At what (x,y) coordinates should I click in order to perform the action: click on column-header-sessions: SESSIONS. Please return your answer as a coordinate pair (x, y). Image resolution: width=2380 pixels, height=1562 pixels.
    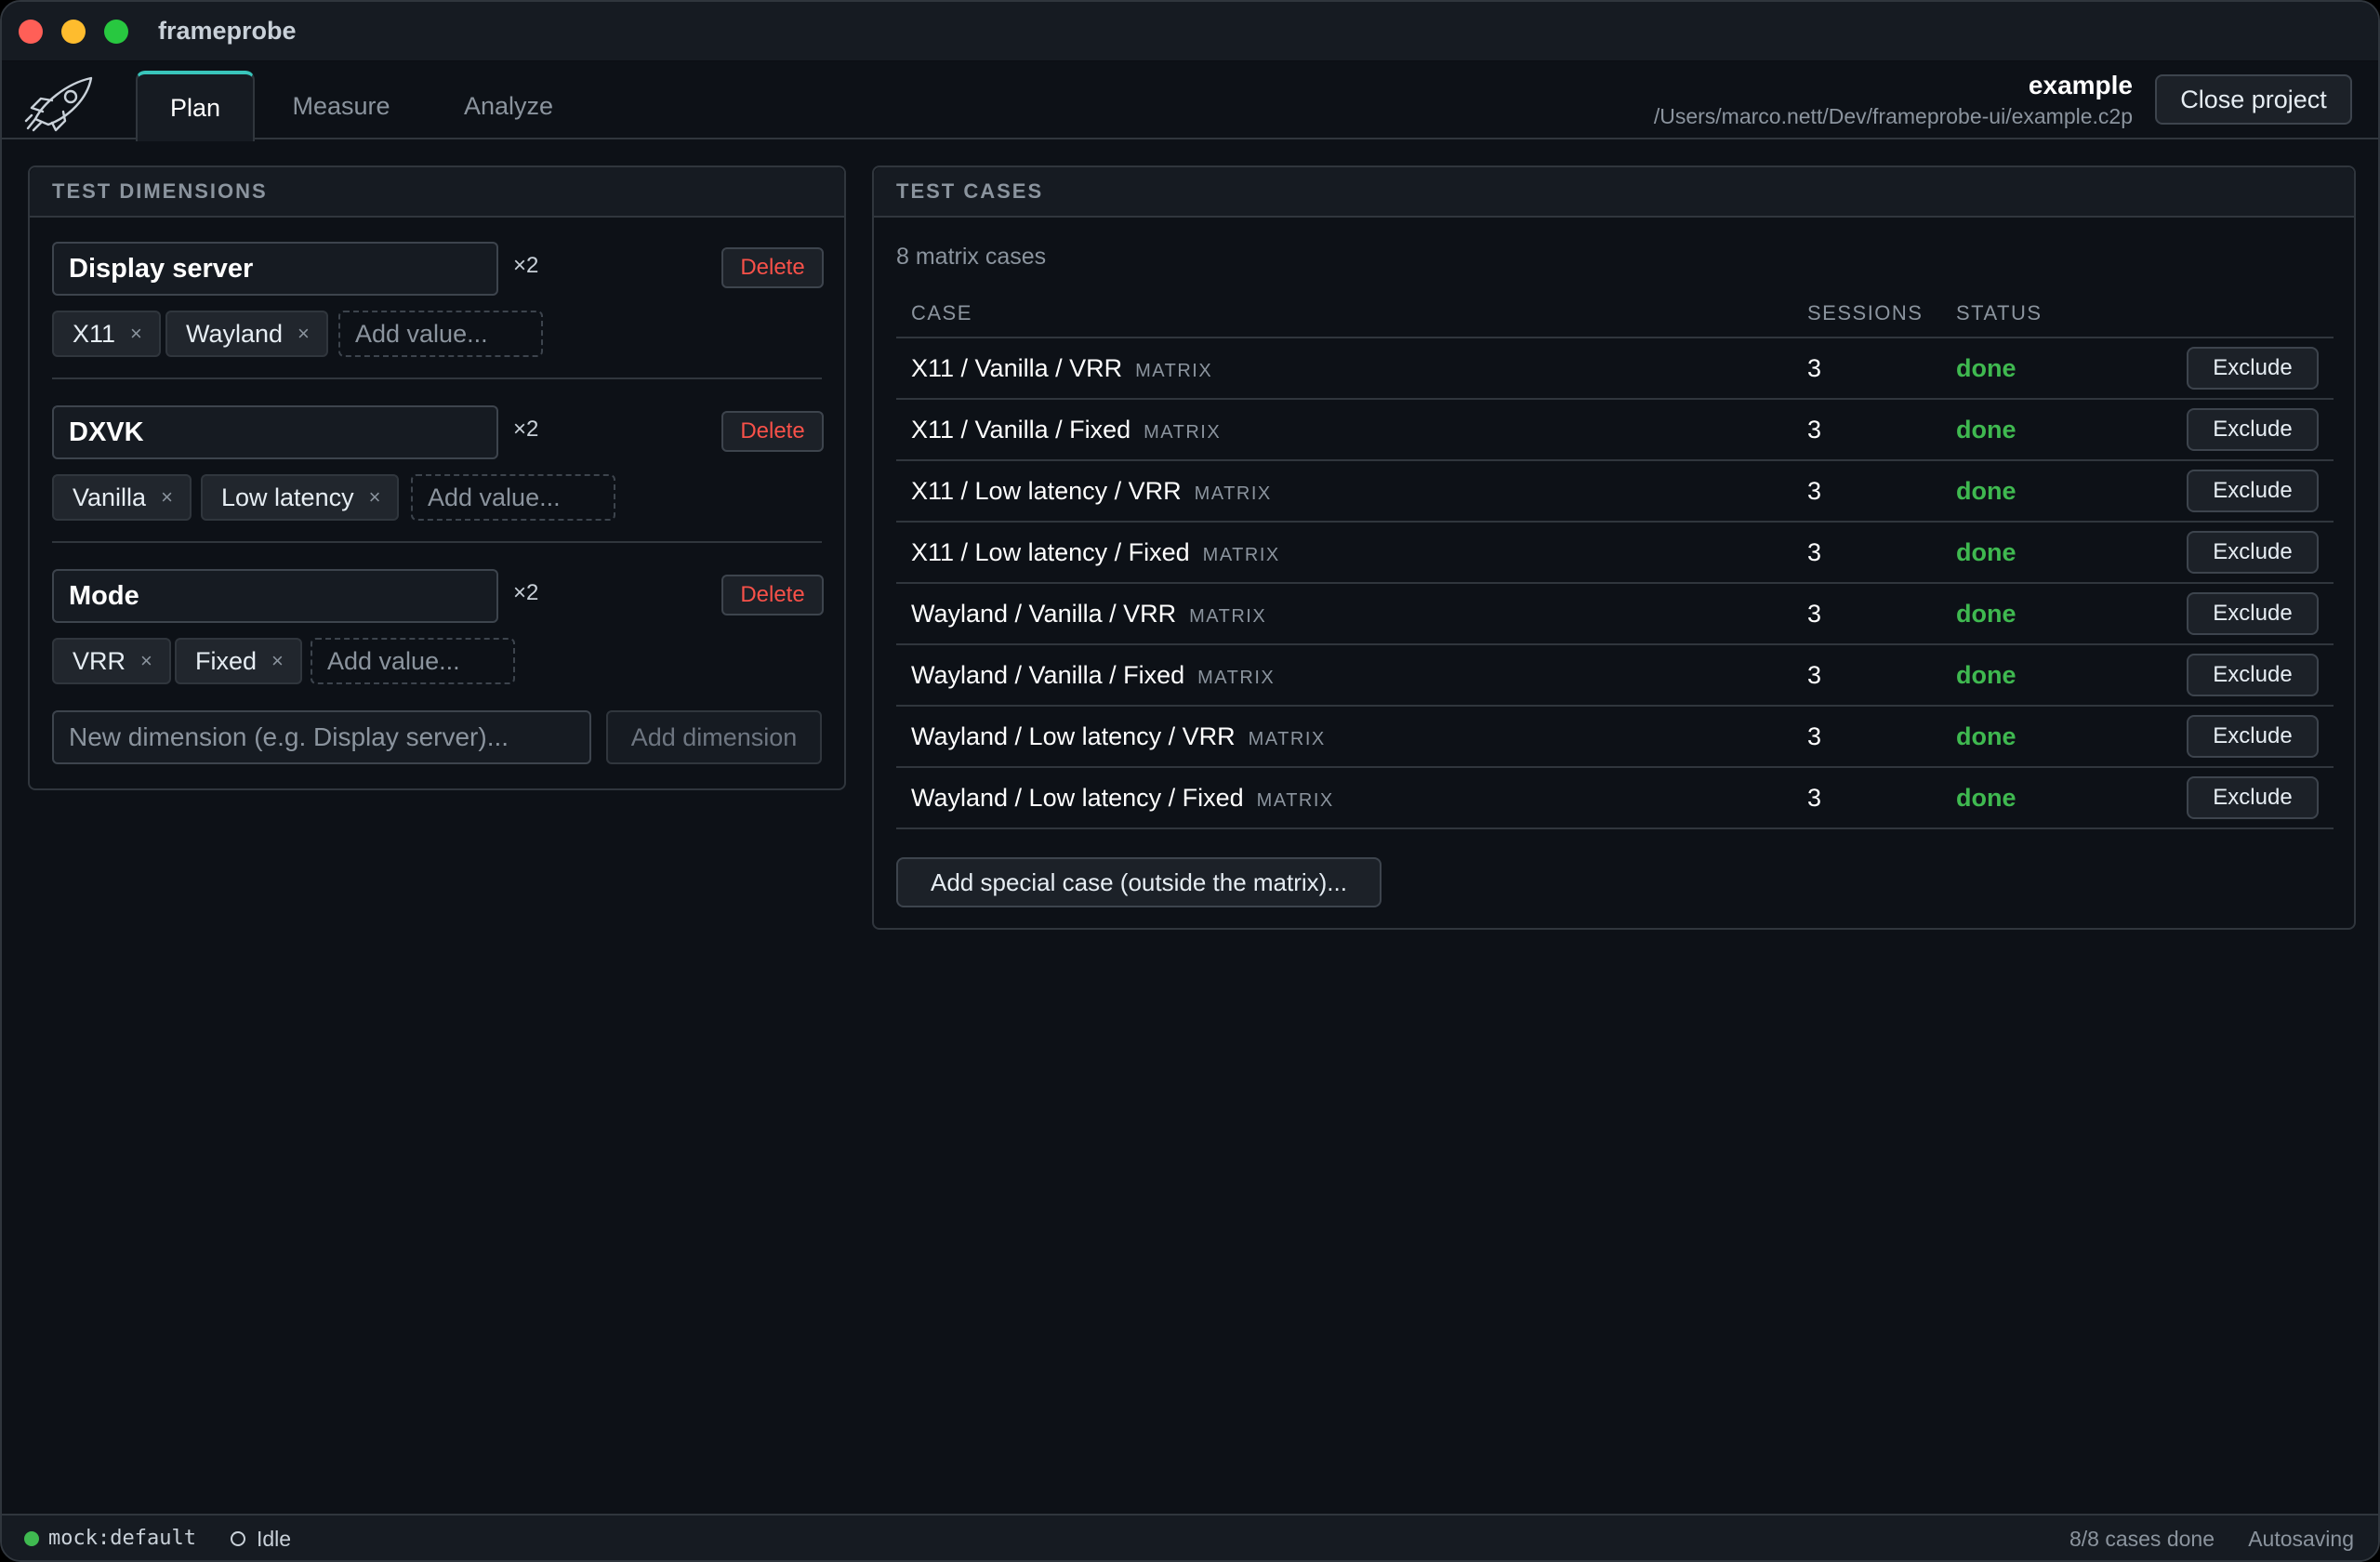
    Looking at the image, I should click on (1865, 312).